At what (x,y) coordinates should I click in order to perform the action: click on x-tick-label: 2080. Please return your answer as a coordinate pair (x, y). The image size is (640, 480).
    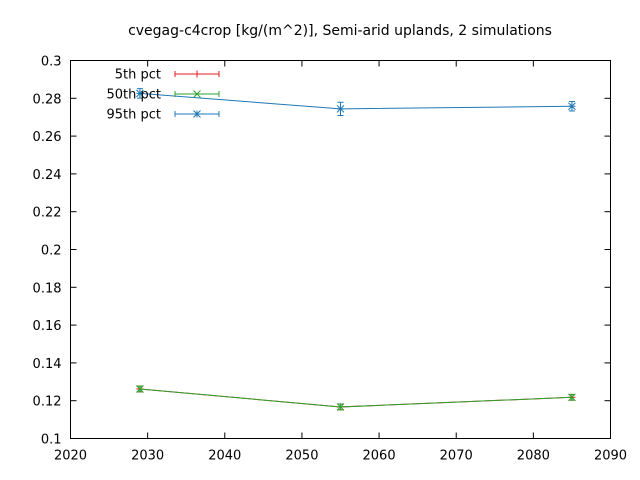
    Looking at the image, I should click on (533, 456).